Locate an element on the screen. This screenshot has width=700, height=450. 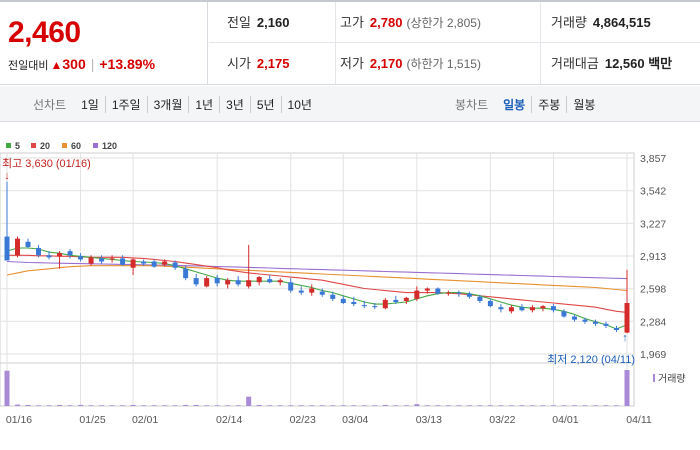
change-row: 전일대비 ▲300 | +13.89% is located at coordinates (81, 64).